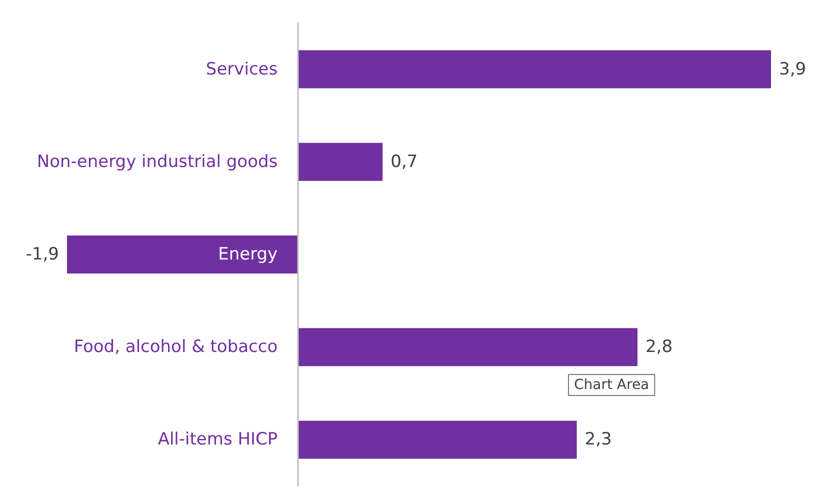  What do you see at coordinates (176, 347) in the screenshot?
I see `y-tick-label: Food, alcohol & tobacco` at bounding box center [176, 347].